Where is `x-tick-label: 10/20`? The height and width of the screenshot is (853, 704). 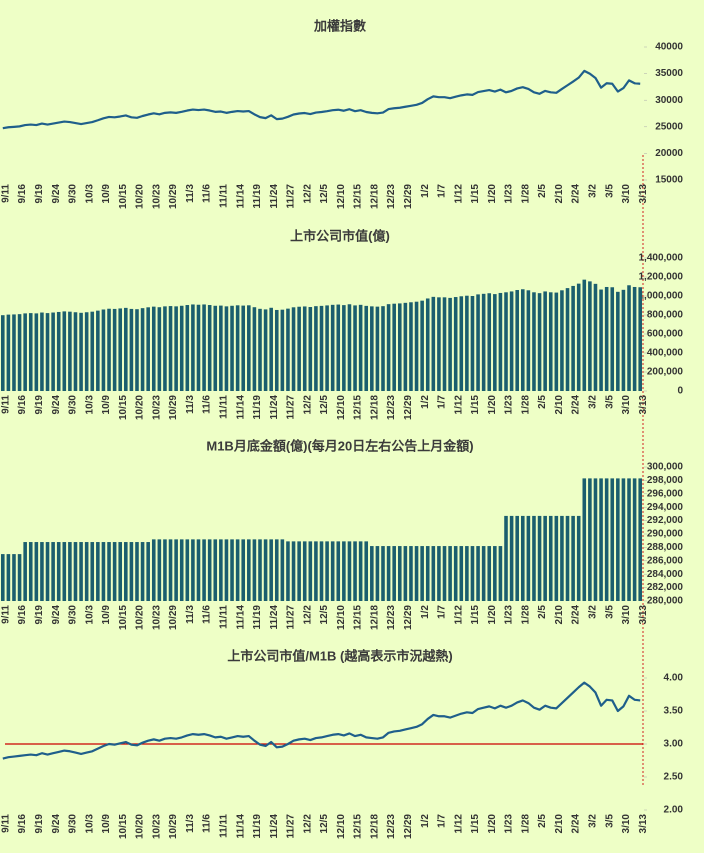
x-tick-label: 10/20 is located at coordinates (140, 617).